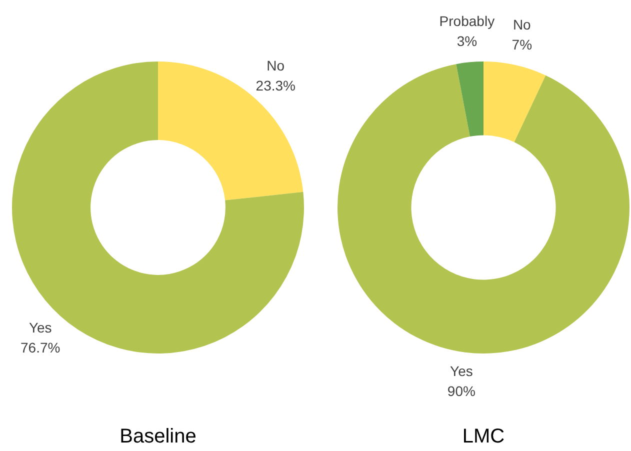  I want to click on data-label: 3%, so click(467, 41).